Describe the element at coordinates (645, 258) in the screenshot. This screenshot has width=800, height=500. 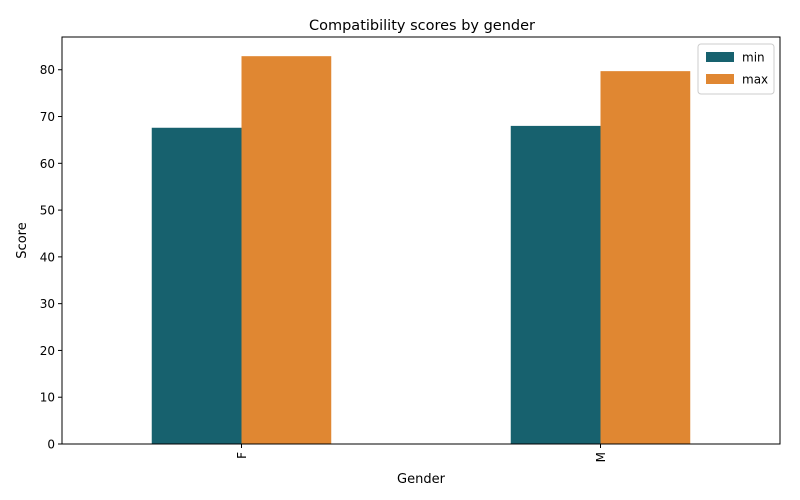
I see `bar-max-M` at that location.